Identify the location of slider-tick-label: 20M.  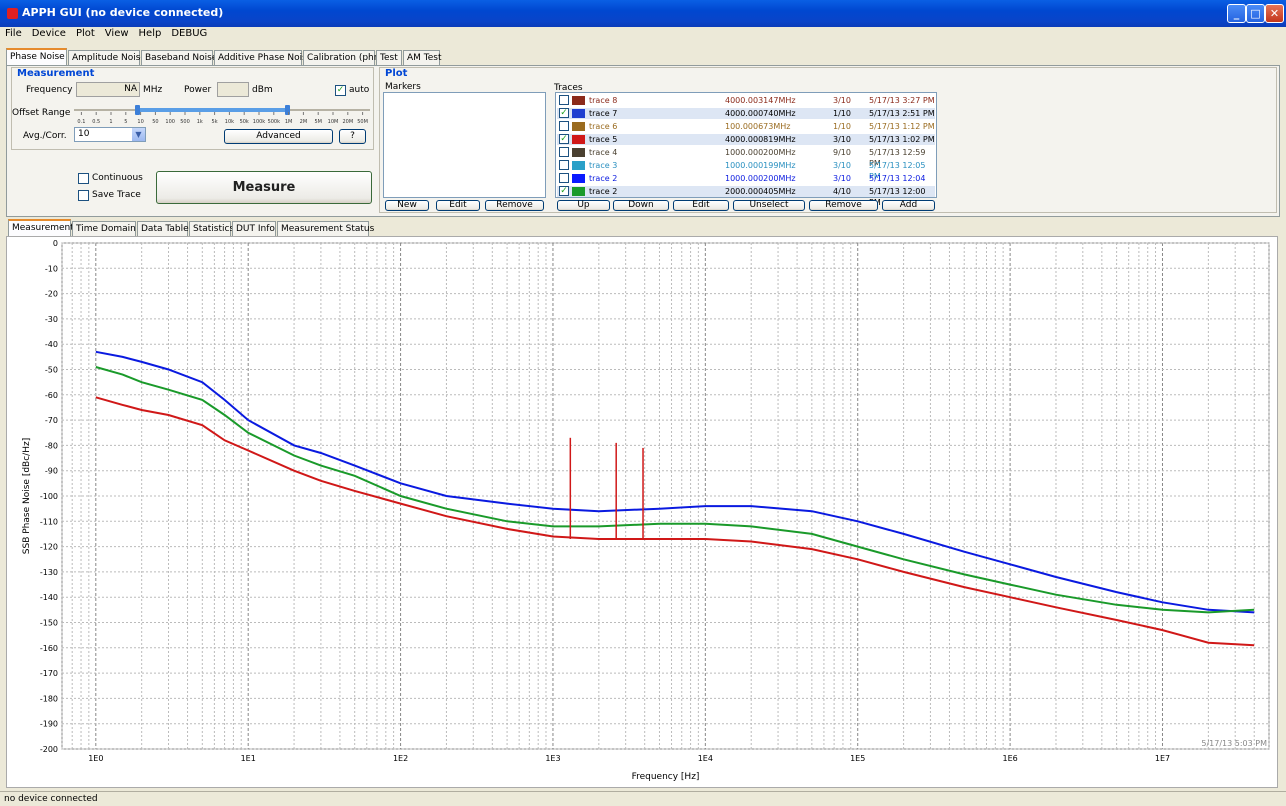
(347, 121).